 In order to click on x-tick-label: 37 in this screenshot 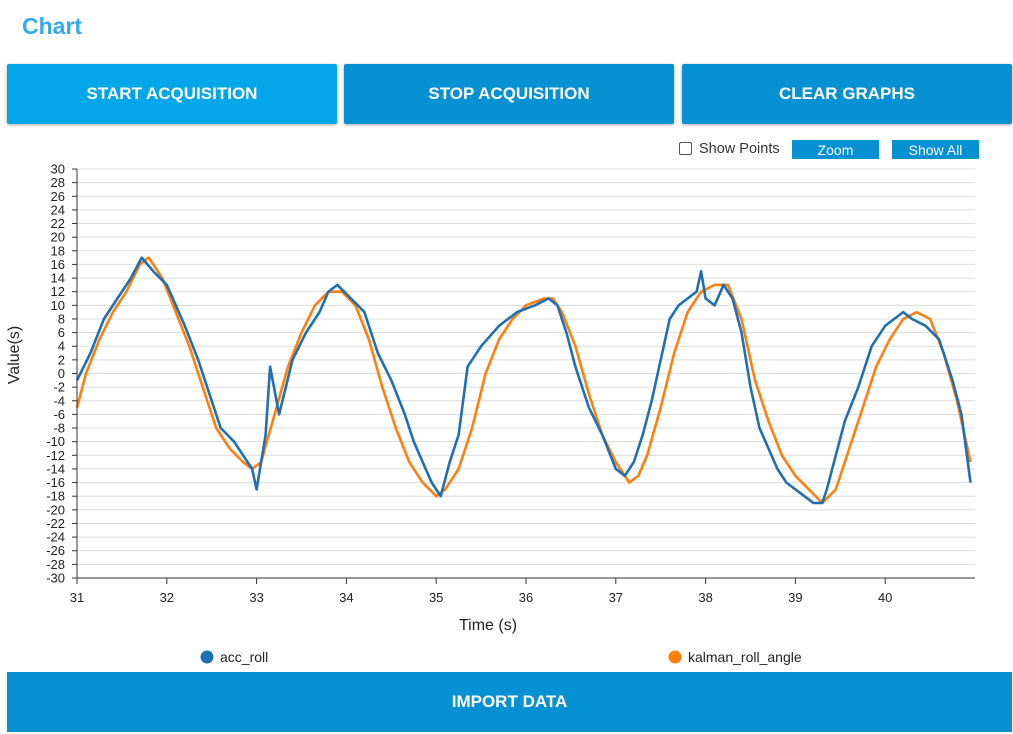, I will do `click(616, 597)`.